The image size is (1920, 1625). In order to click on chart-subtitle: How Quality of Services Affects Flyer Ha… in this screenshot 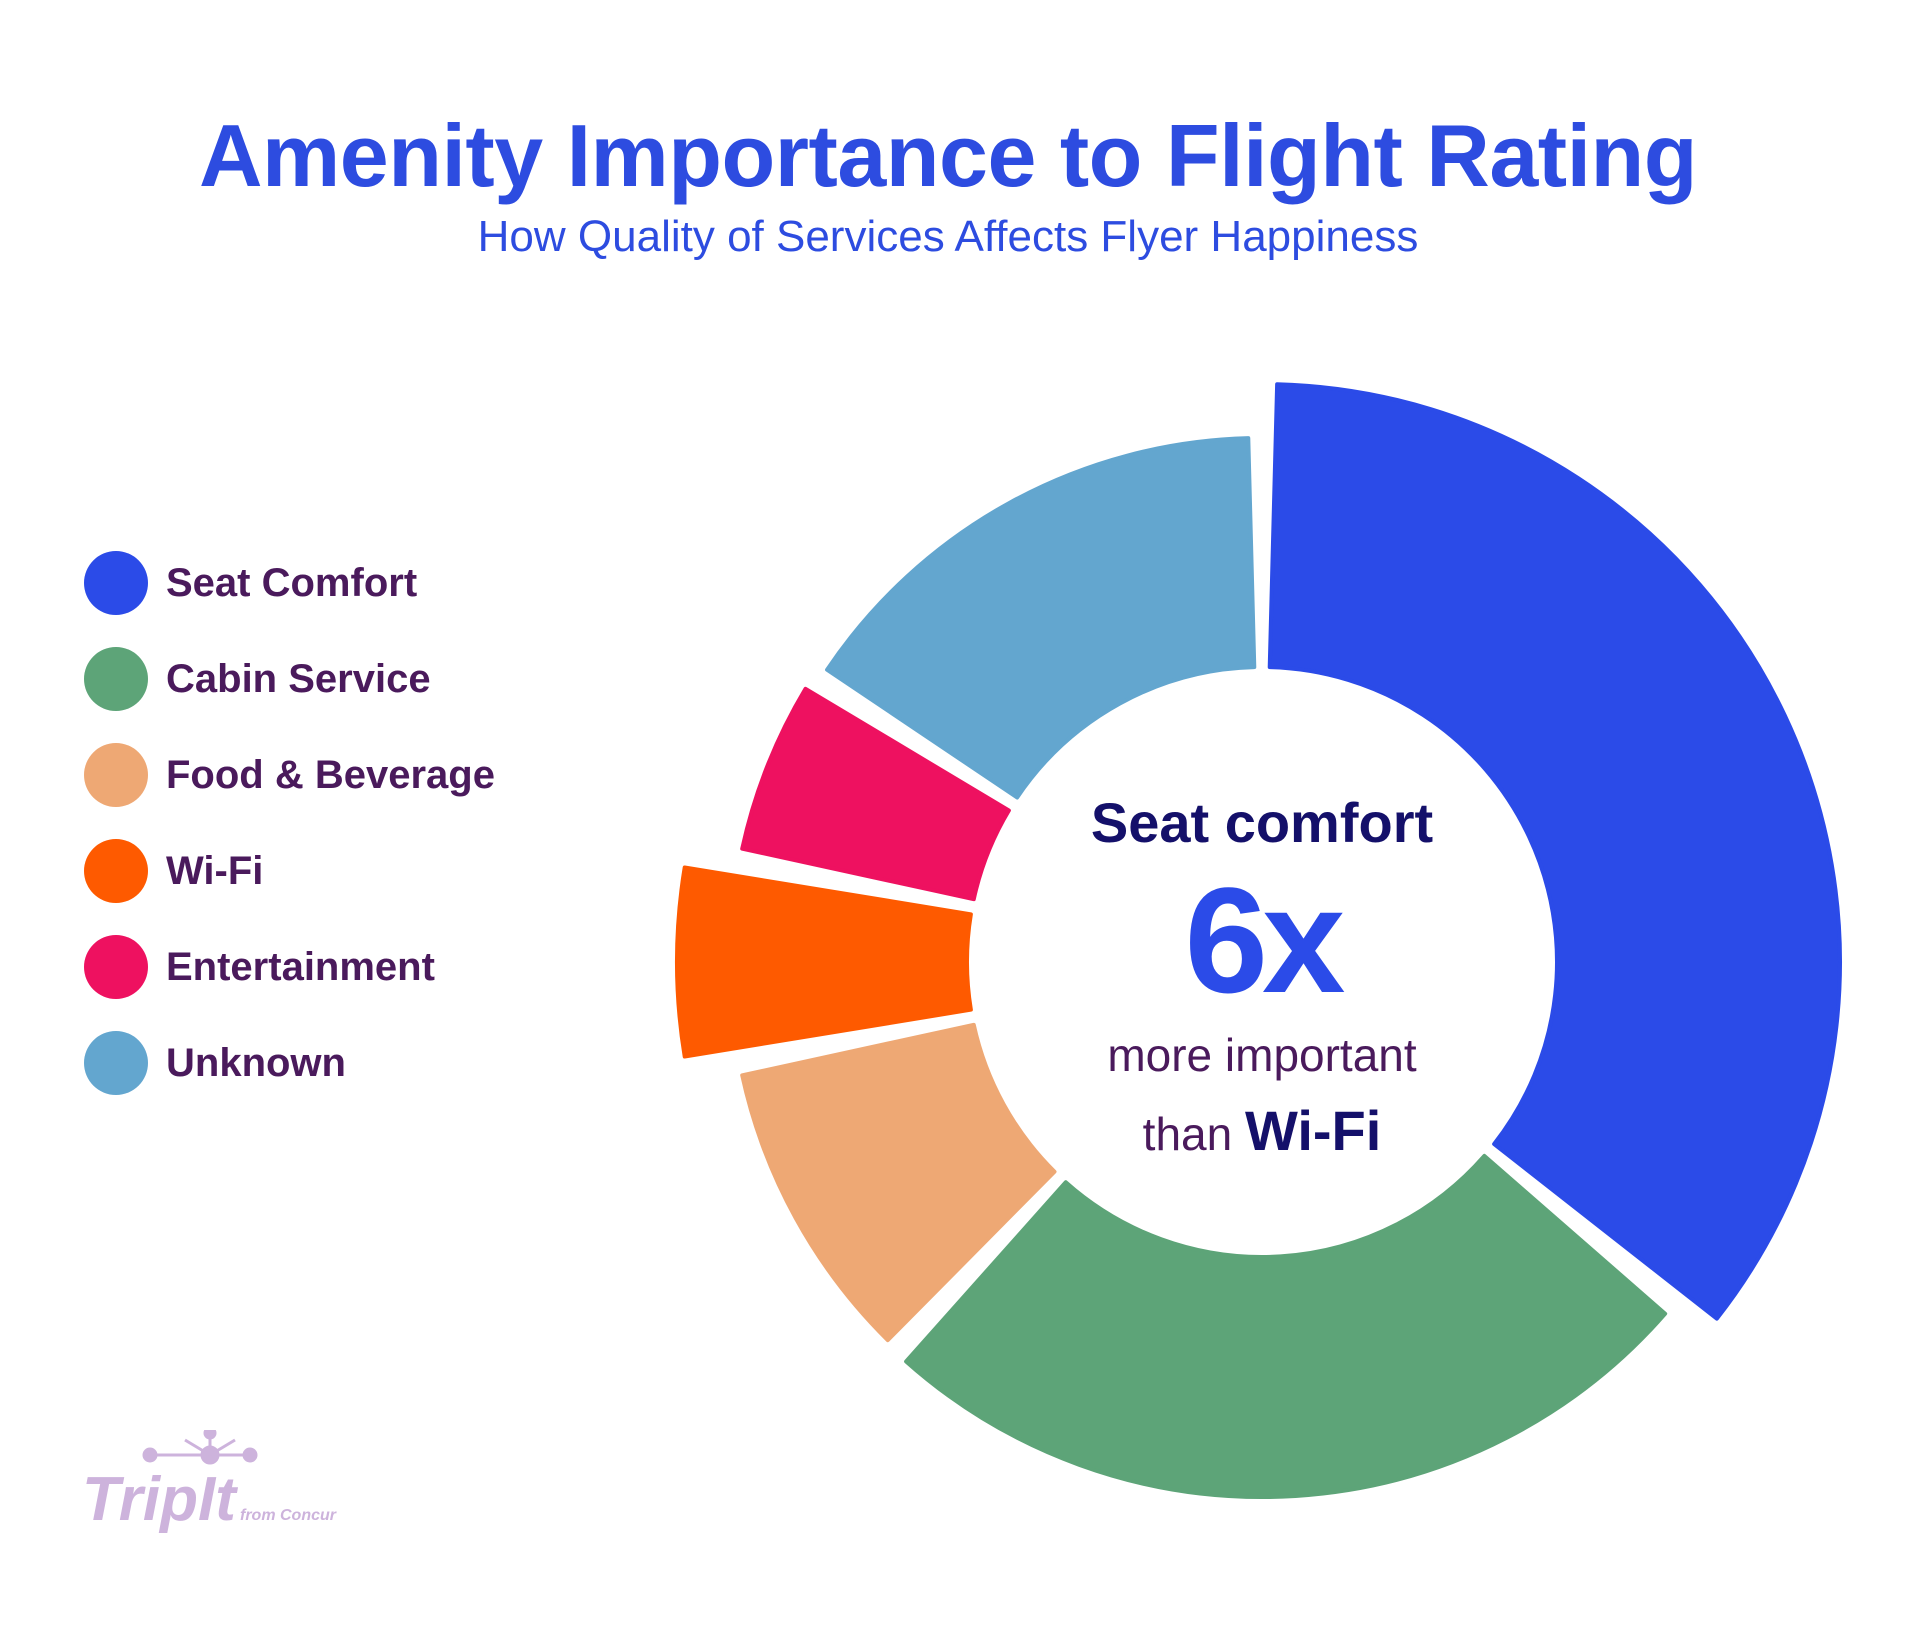, I will do `click(948, 236)`.